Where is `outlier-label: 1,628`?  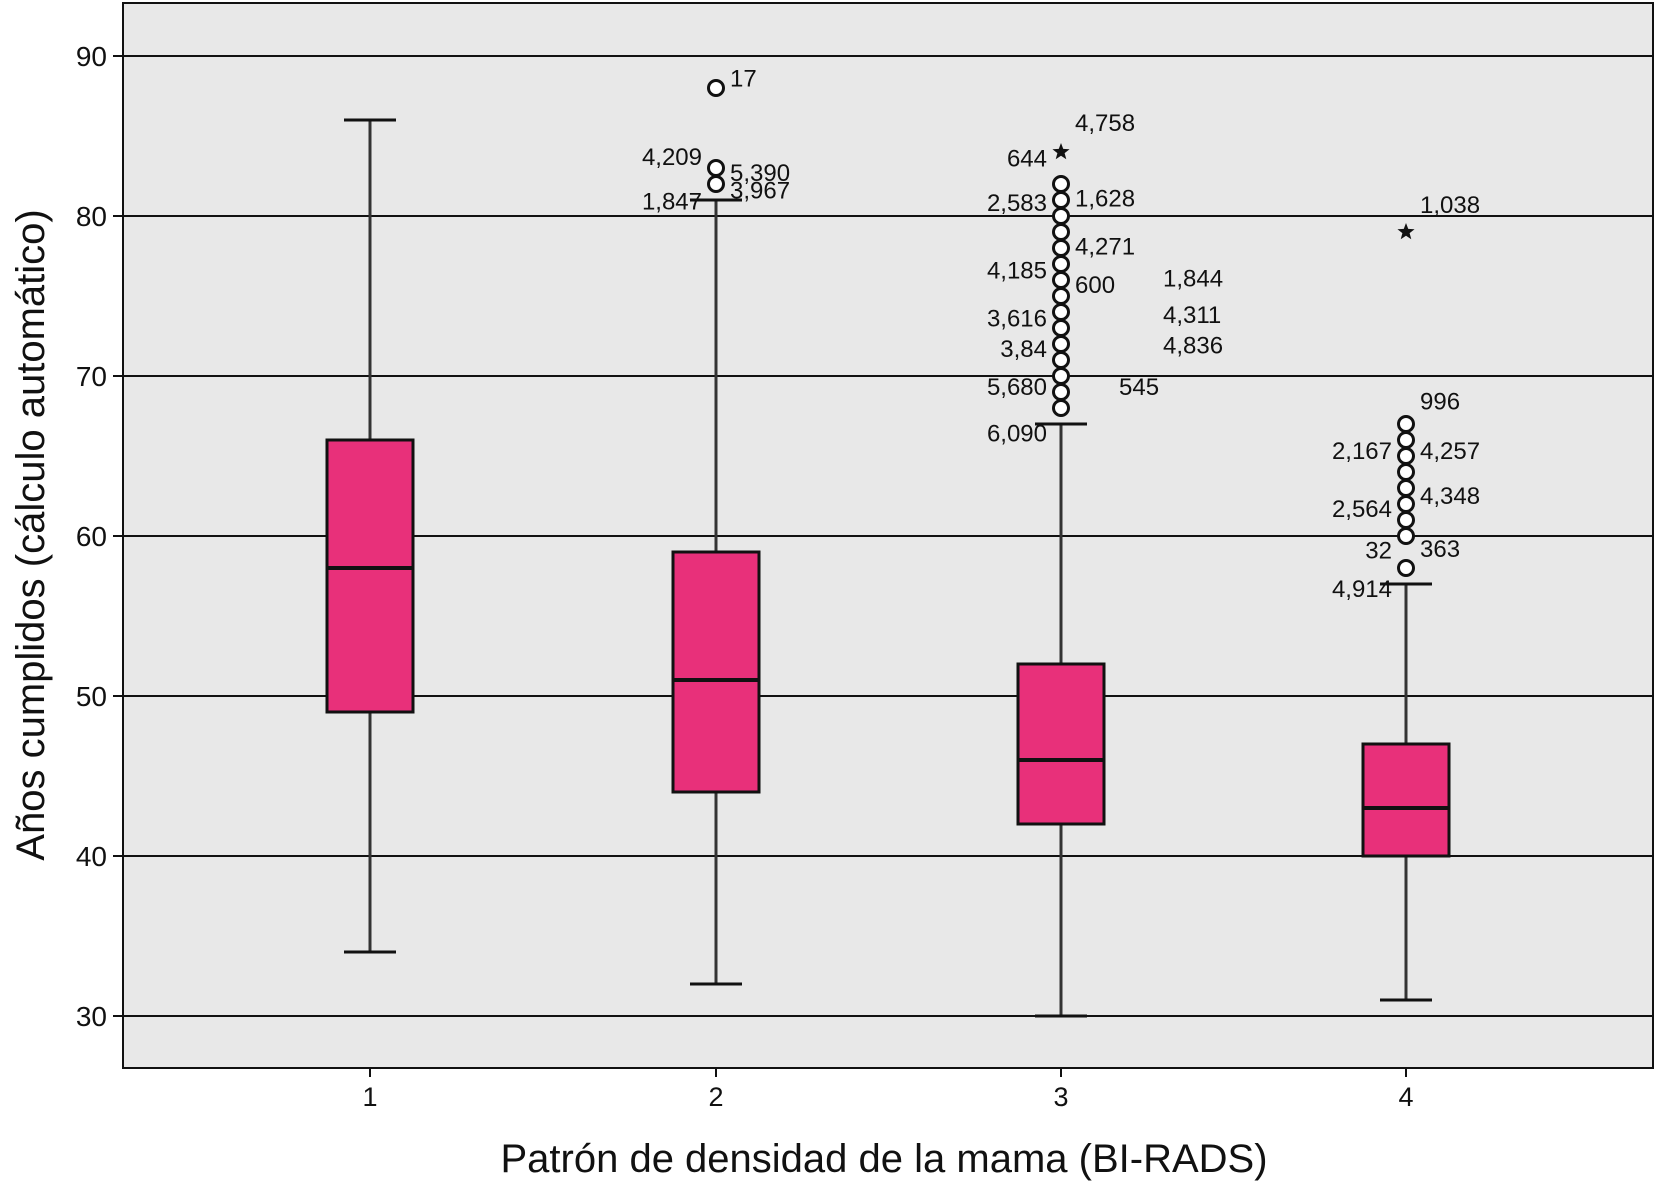
outlier-label: 1,628 is located at coordinates (1105, 198).